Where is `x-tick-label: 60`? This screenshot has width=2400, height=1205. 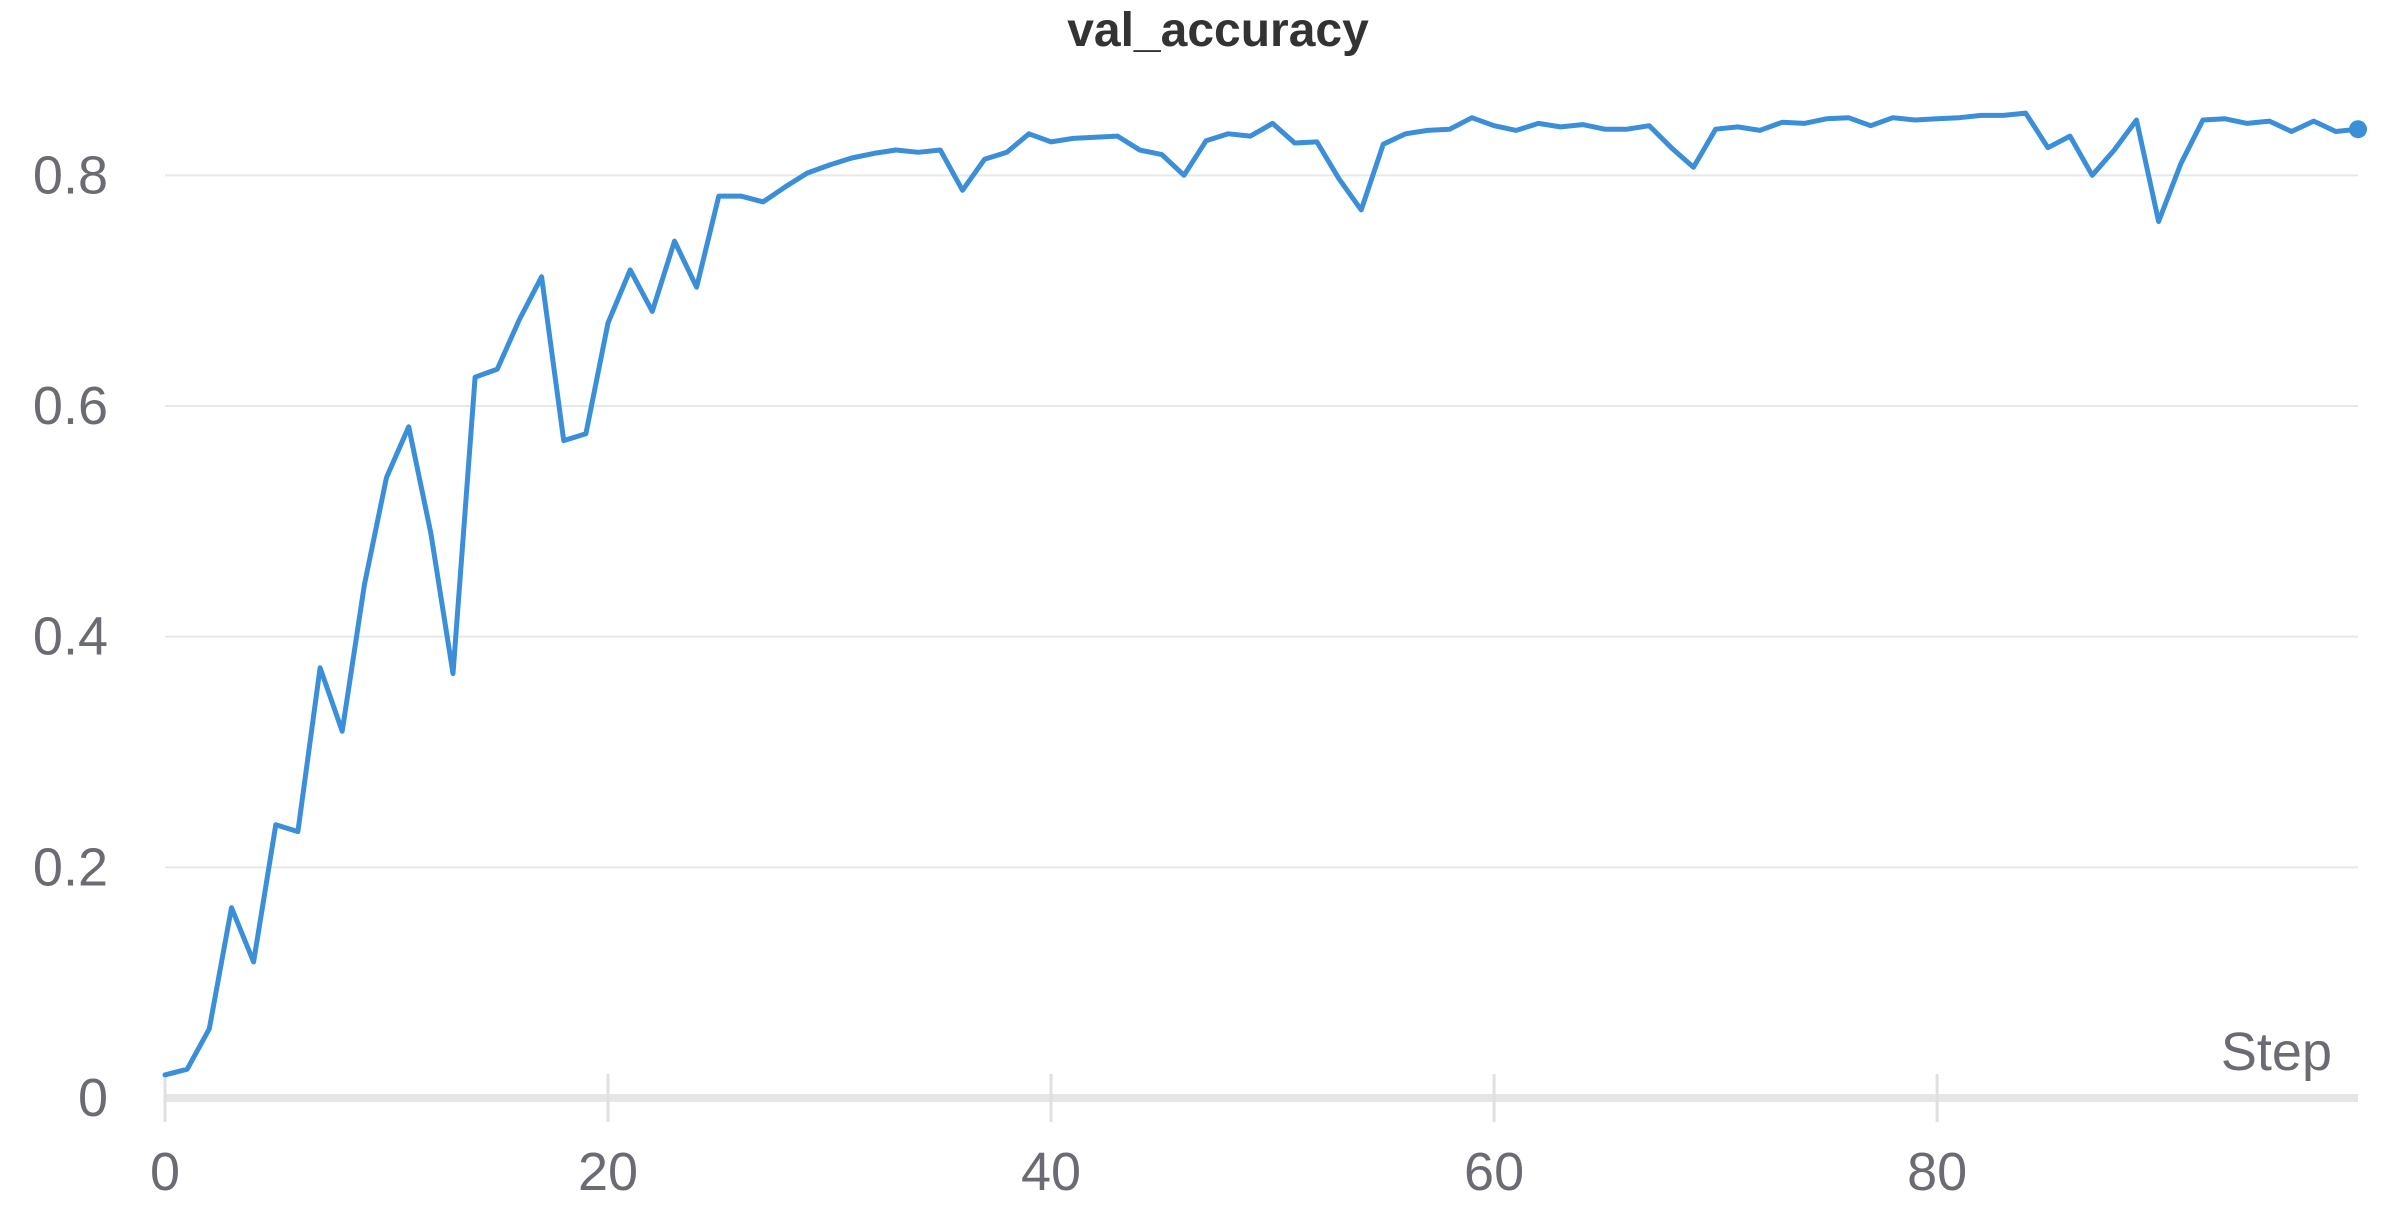 x-tick-label: 60 is located at coordinates (1494, 1171).